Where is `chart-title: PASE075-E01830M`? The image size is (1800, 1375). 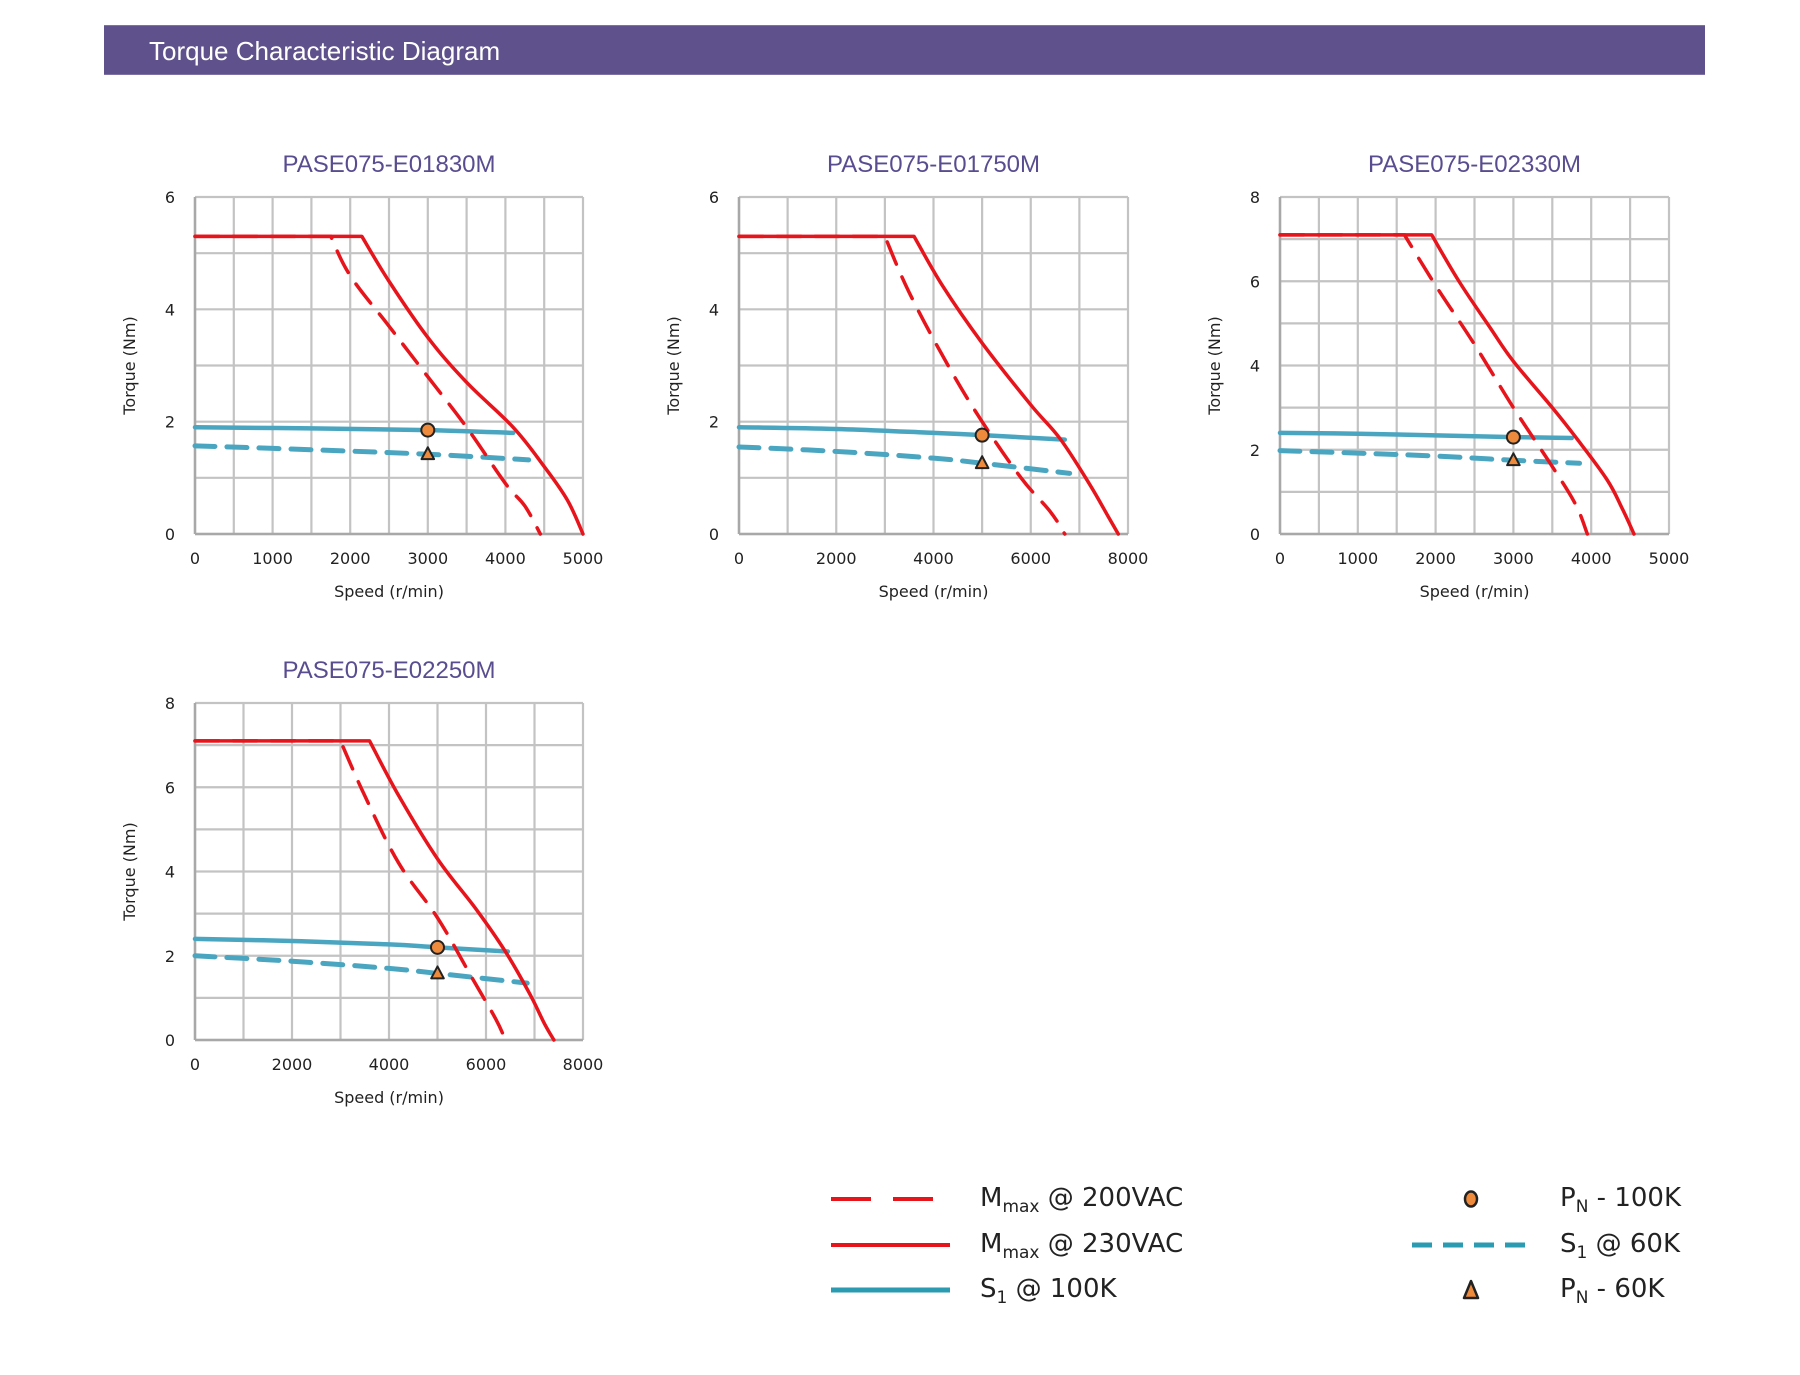
chart-title: PASE075-E01830M is located at coordinates (388, 164).